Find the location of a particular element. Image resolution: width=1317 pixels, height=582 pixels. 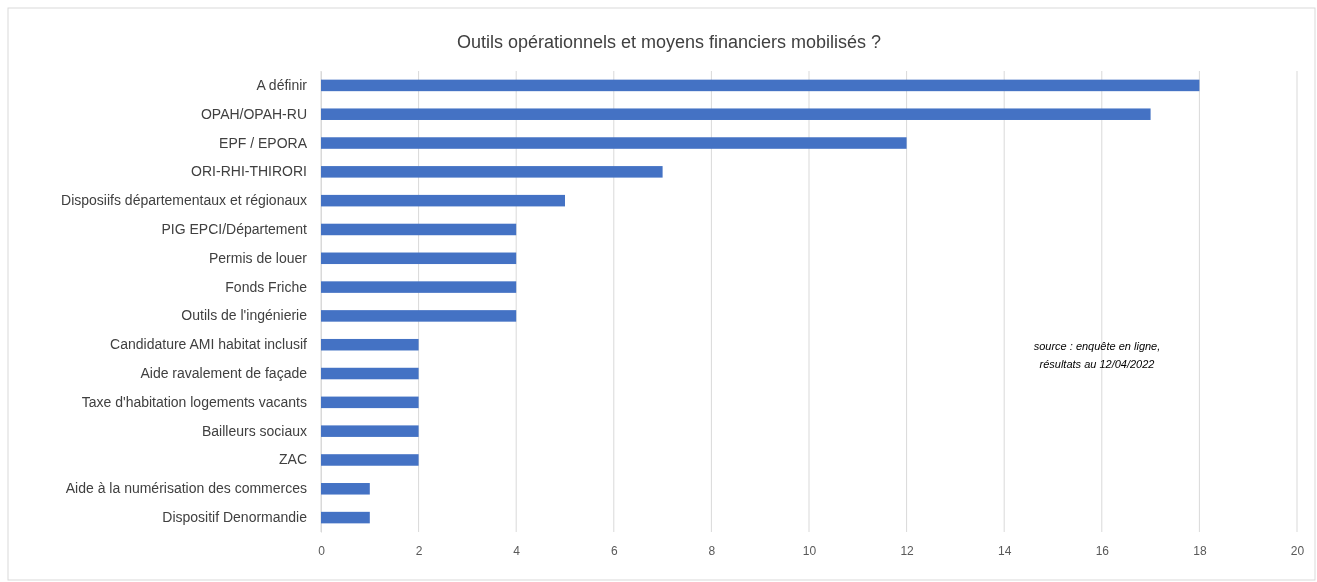

chart-title: Outils opérationnels et moyens financiers mobilisés ? is located at coordinates (669, 42).